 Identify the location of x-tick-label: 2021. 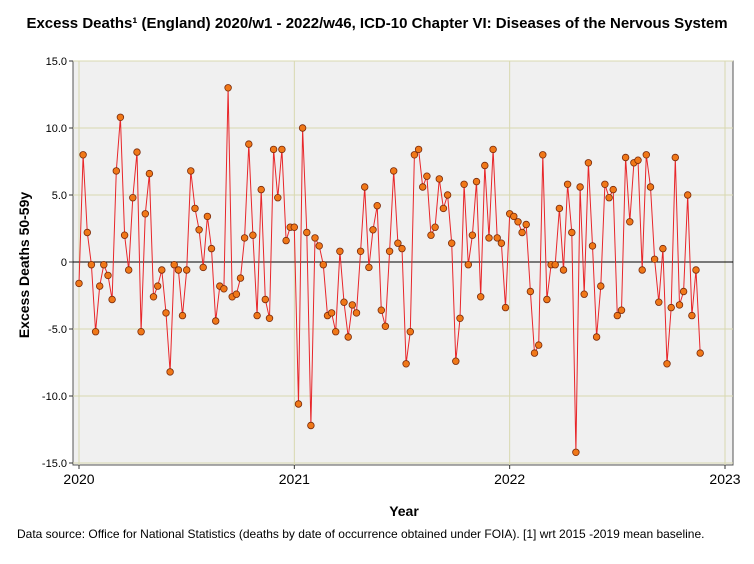
(294, 479).